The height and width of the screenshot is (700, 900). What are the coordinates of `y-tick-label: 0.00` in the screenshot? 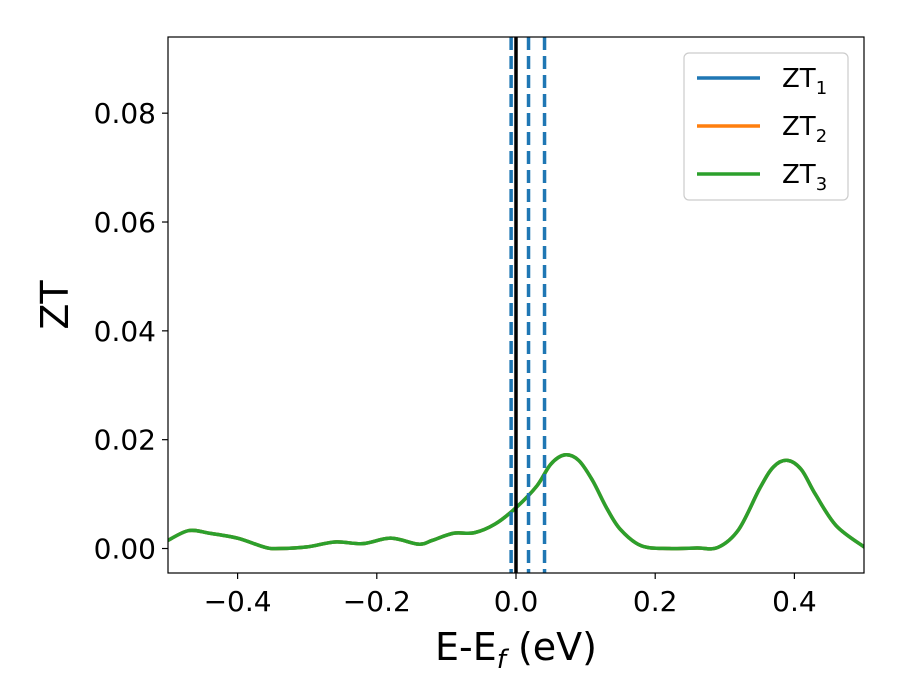 It's located at (125, 549).